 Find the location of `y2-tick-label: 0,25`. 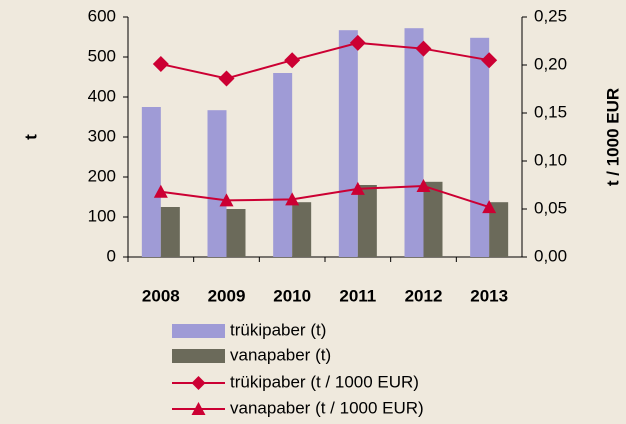

y2-tick-label: 0,25 is located at coordinates (550, 15).